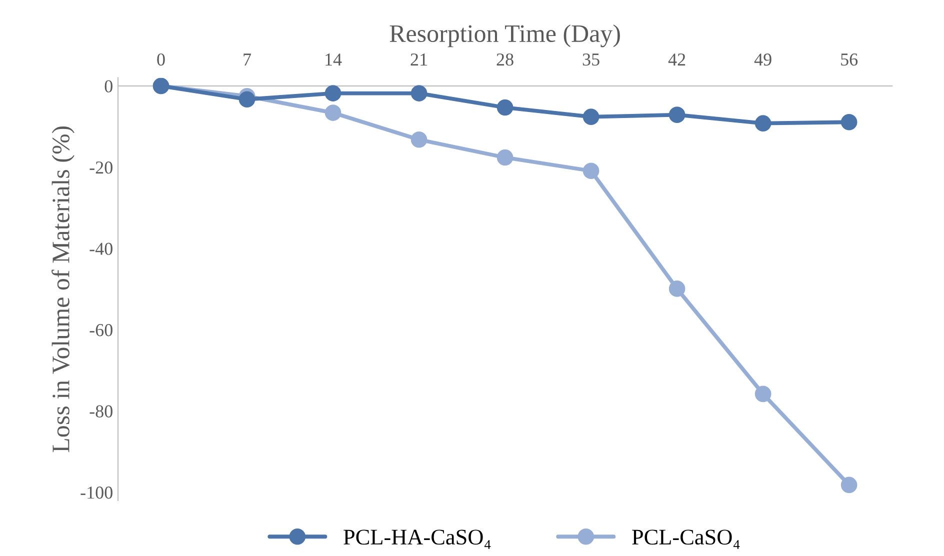  What do you see at coordinates (101, 411) in the screenshot?
I see `y-tick-label: -80` at bounding box center [101, 411].